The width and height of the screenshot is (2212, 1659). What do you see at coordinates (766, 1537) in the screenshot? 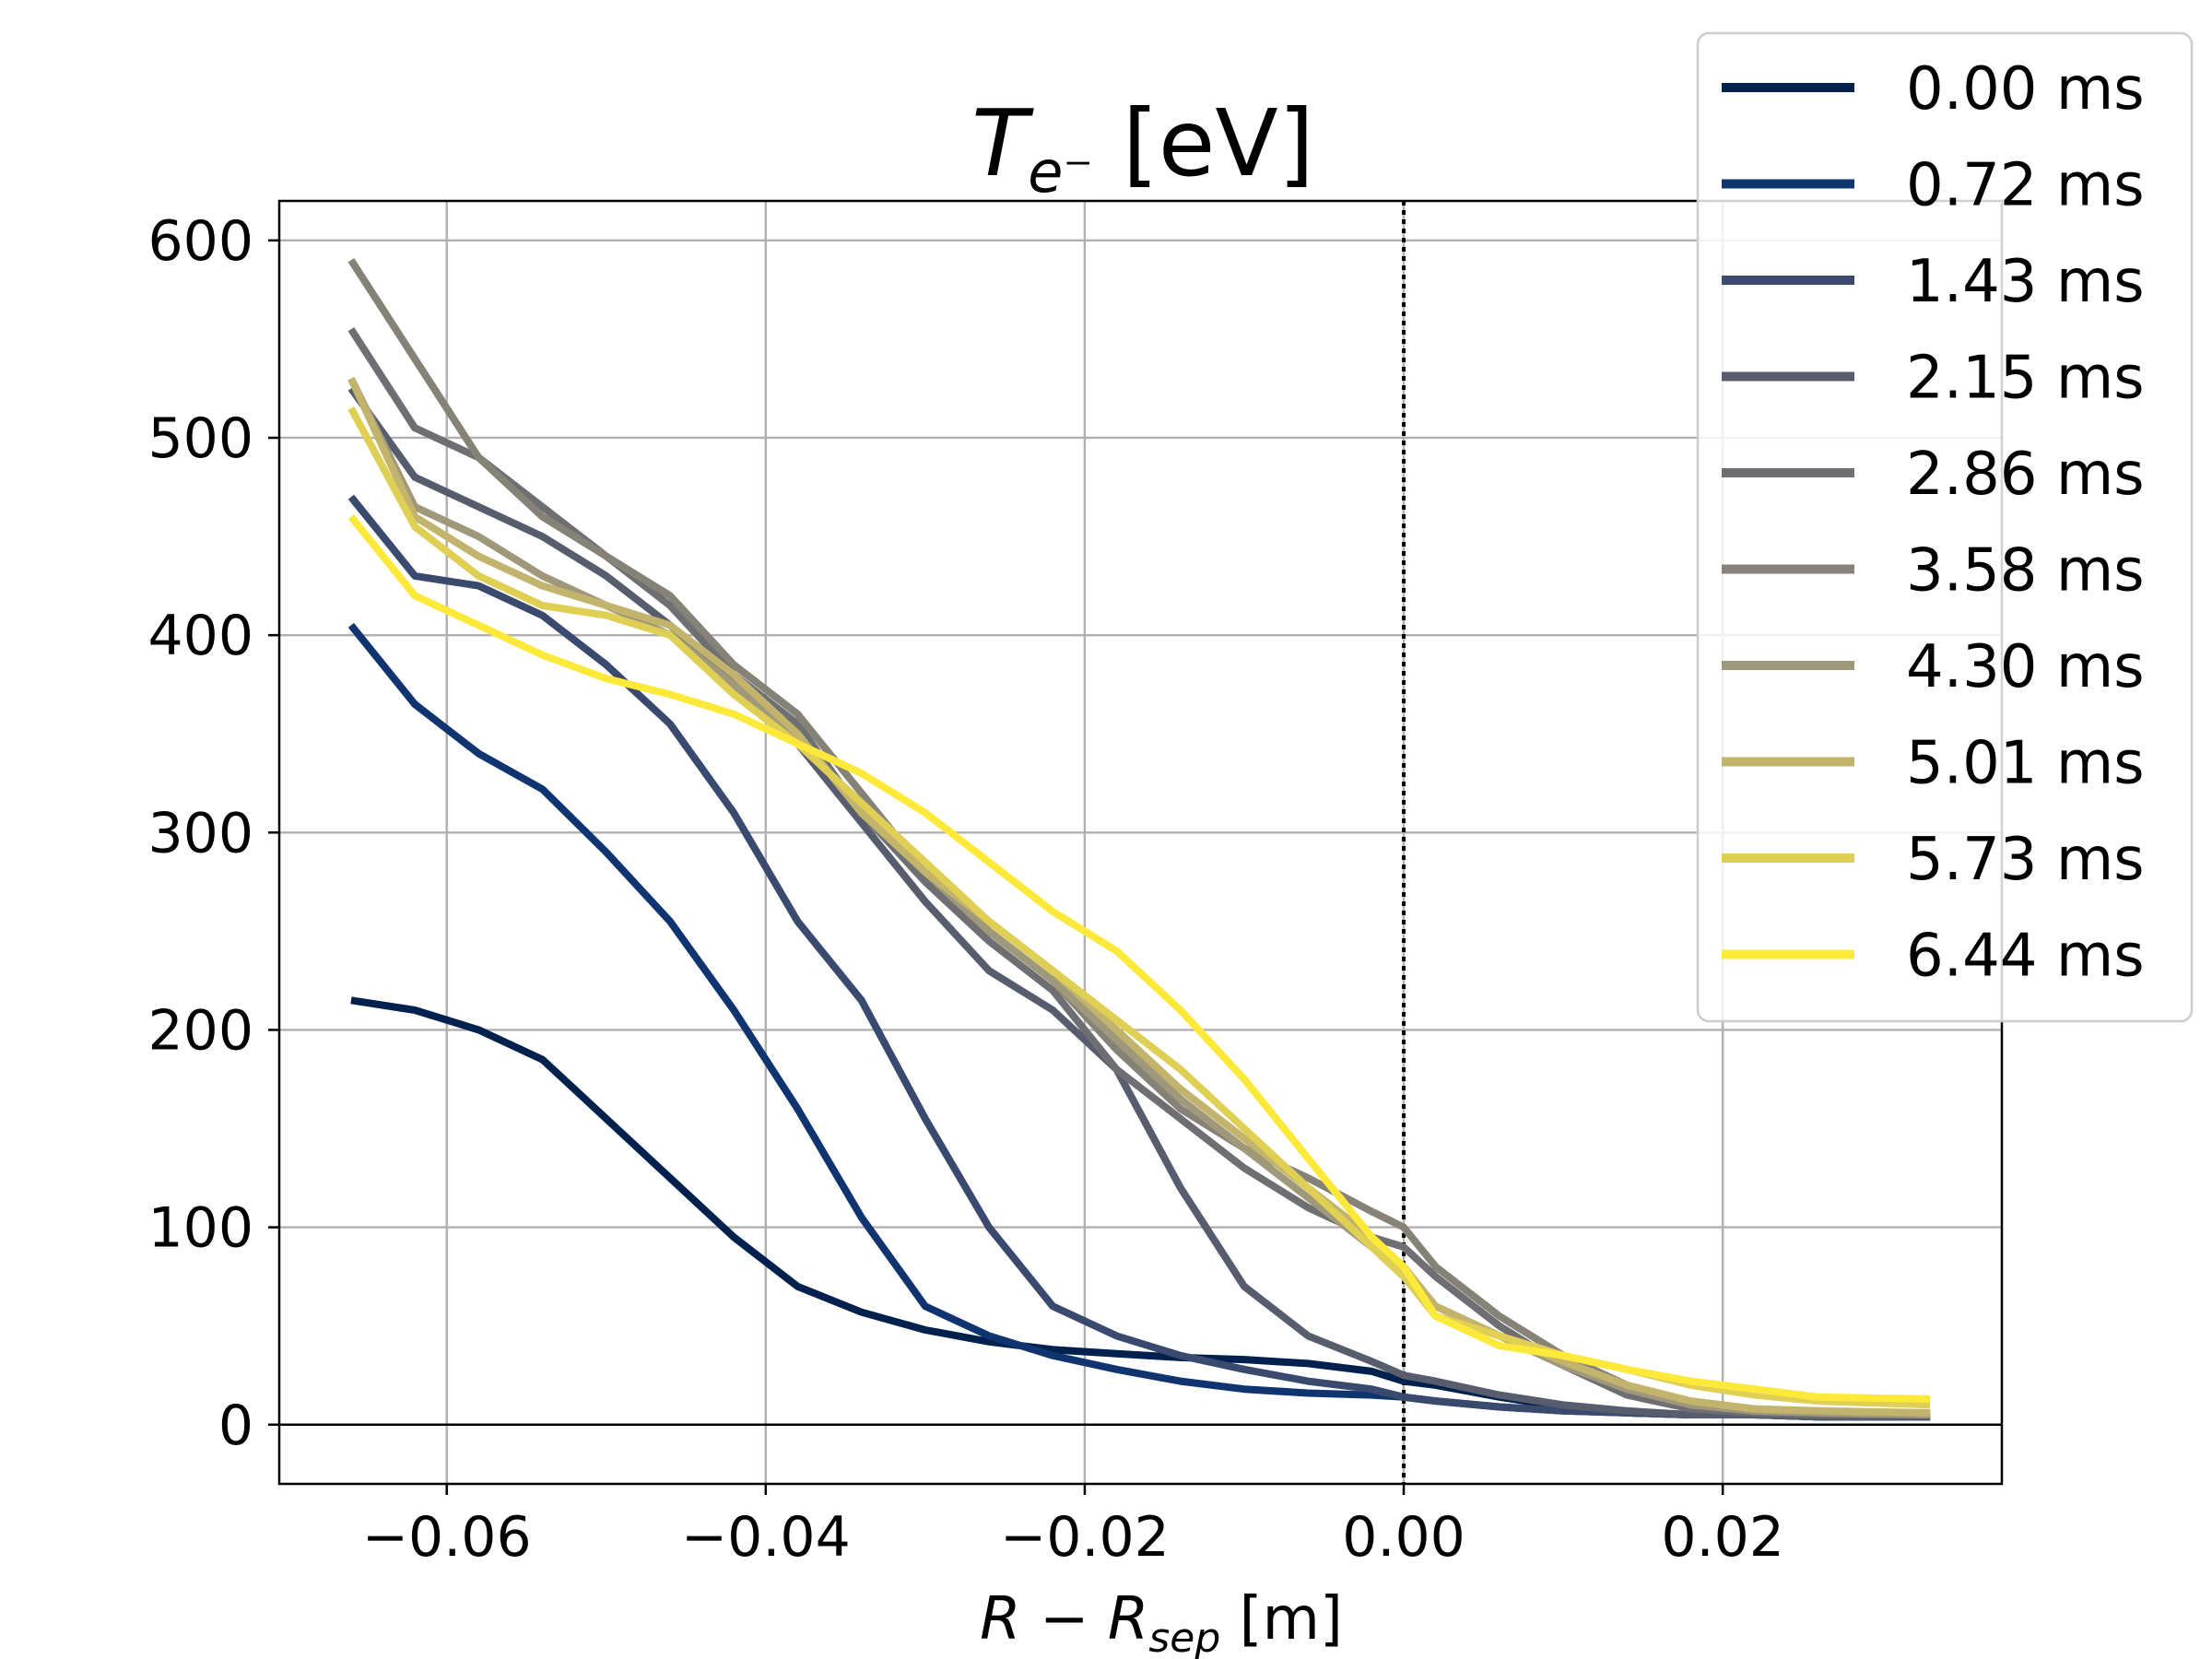
I see `x-tick-label: −0.04` at bounding box center [766, 1537].